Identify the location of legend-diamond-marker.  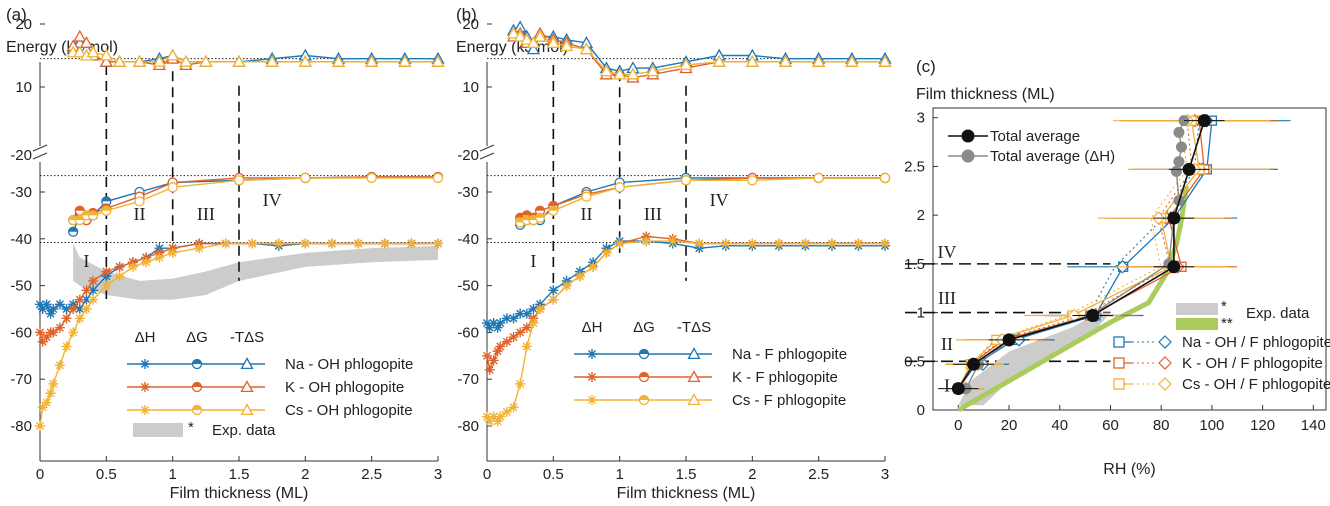
(1165, 342).